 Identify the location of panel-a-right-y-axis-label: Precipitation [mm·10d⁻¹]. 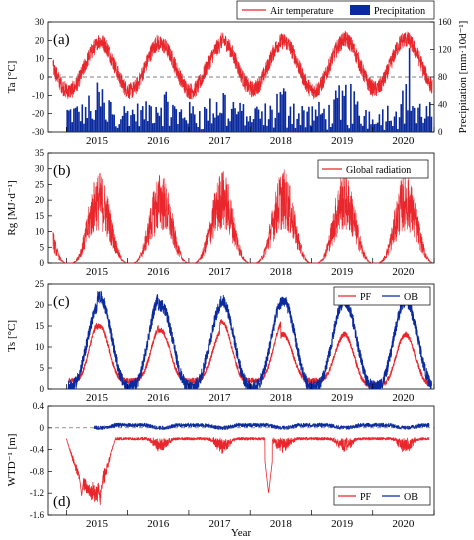
(463, 77).